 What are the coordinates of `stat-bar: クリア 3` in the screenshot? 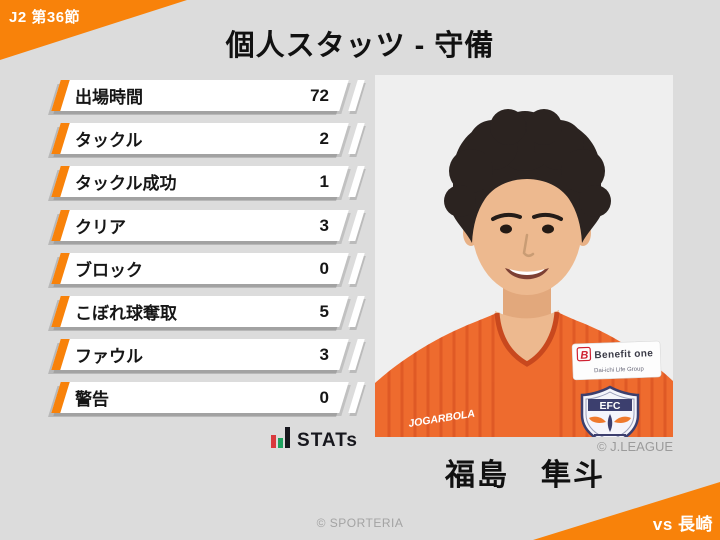 It's located at (200, 225).